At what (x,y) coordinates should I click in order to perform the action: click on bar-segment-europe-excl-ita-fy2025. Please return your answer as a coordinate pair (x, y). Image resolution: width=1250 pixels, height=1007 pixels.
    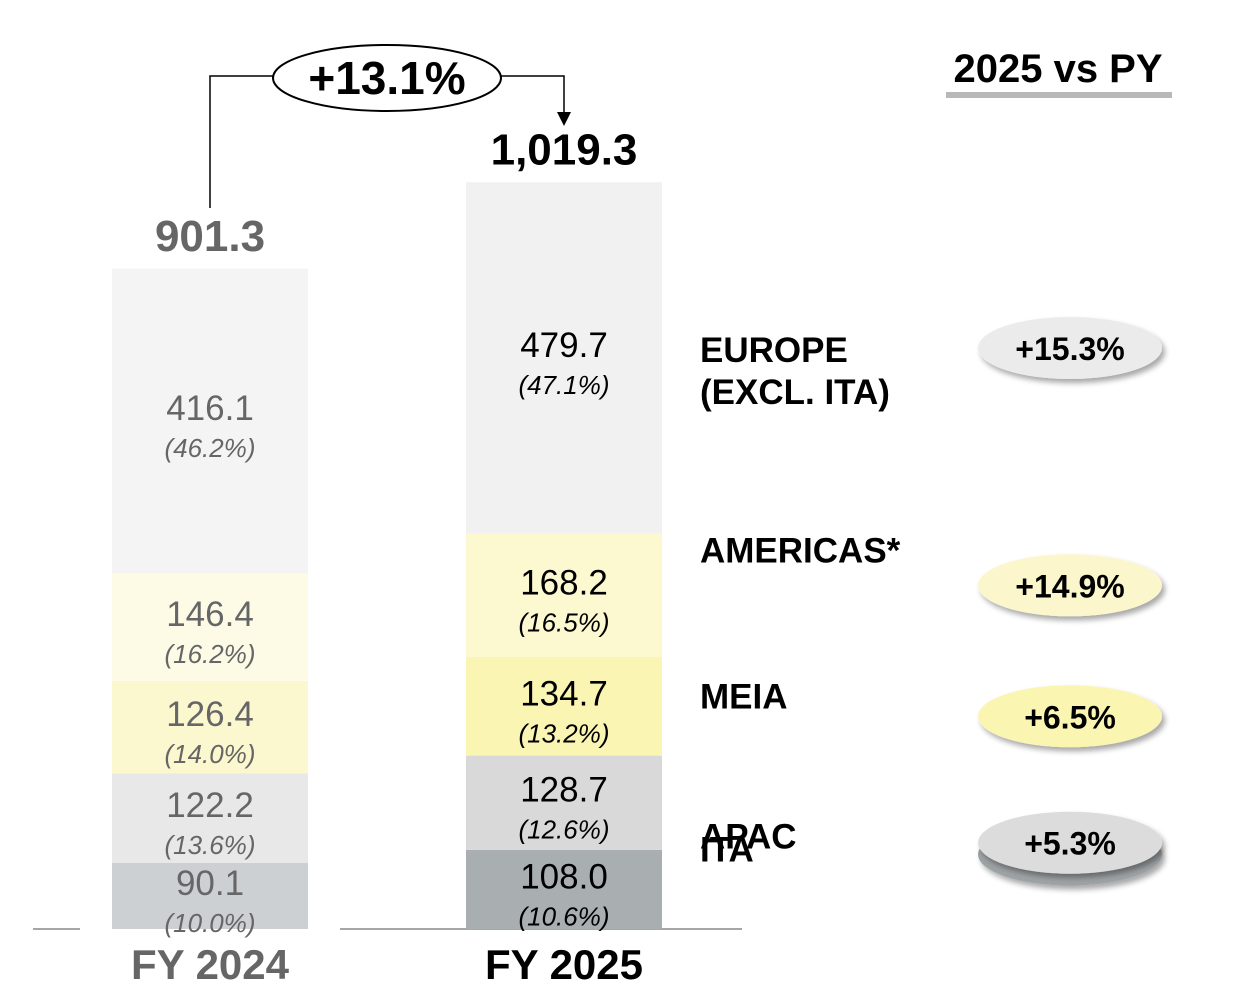
    Looking at the image, I should click on (564, 358).